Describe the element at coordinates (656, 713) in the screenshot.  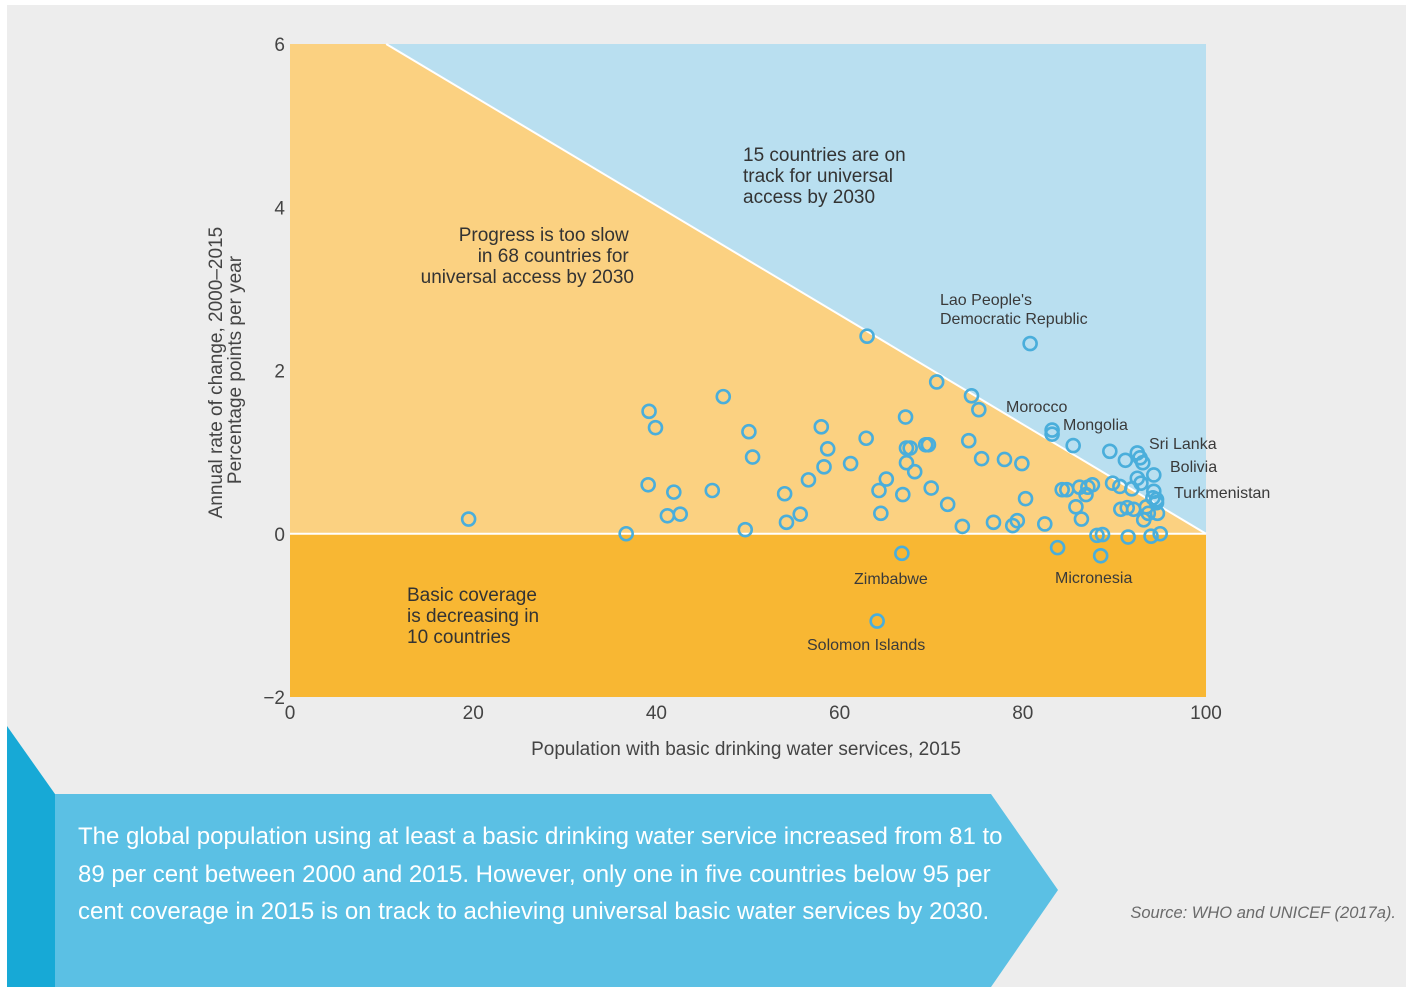
I see `x-tick-label: 40` at that location.